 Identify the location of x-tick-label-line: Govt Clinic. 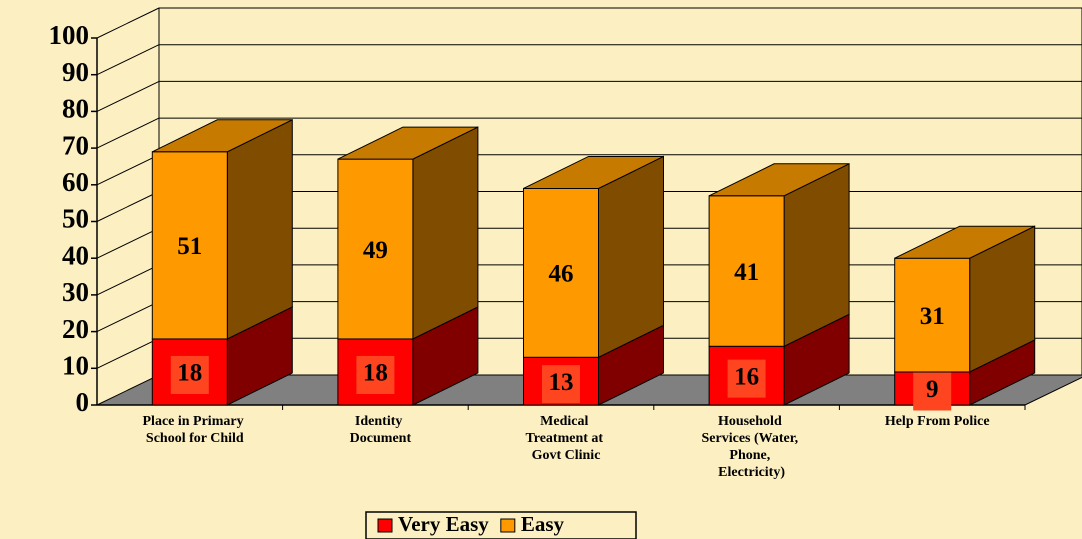
(566, 455).